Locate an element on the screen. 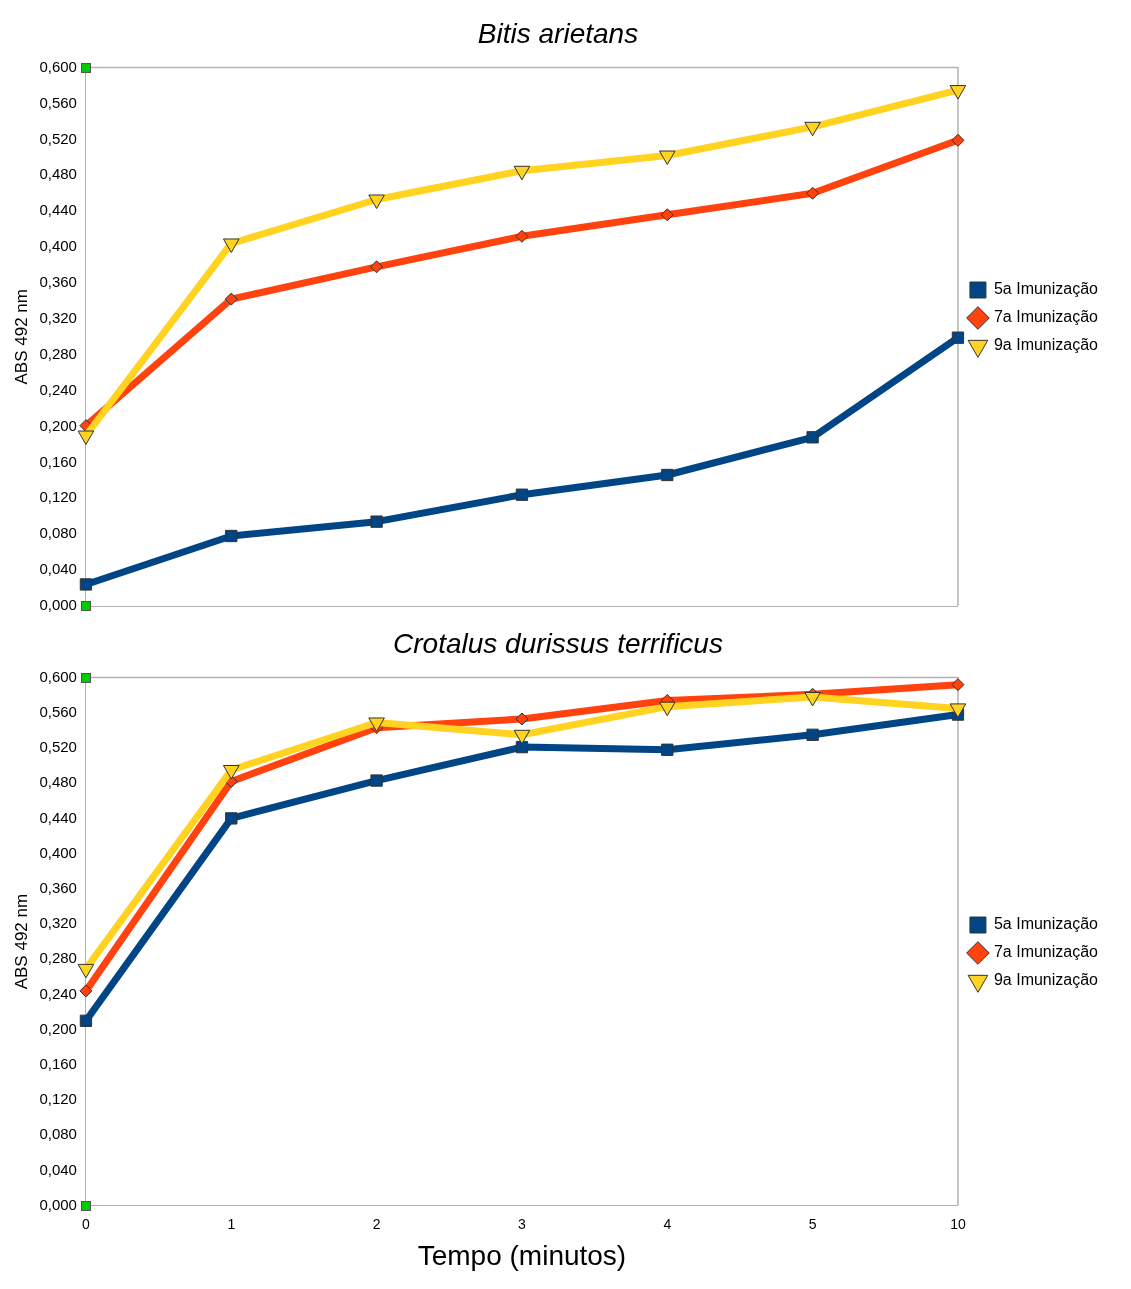 The image size is (1131, 1289). x-tick-label: 5 is located at coordinates (812, 1223).